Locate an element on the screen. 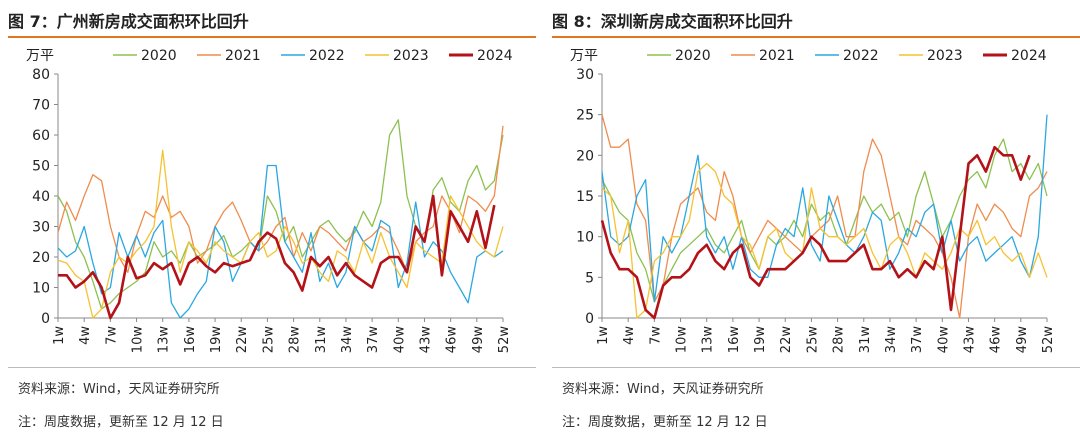 Image resolution: width=1080 pixels, height=437 pixels. series-line-2021 is located at coordinates (280, 199).